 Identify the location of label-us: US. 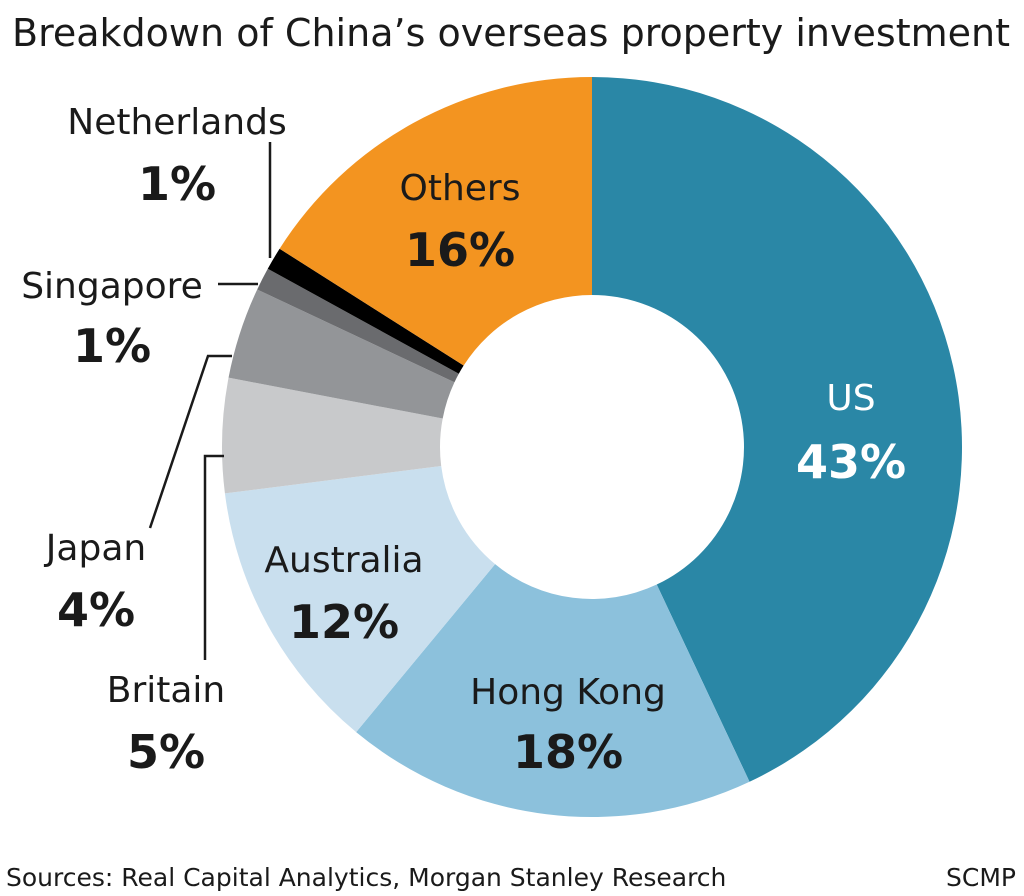
(850, 398).